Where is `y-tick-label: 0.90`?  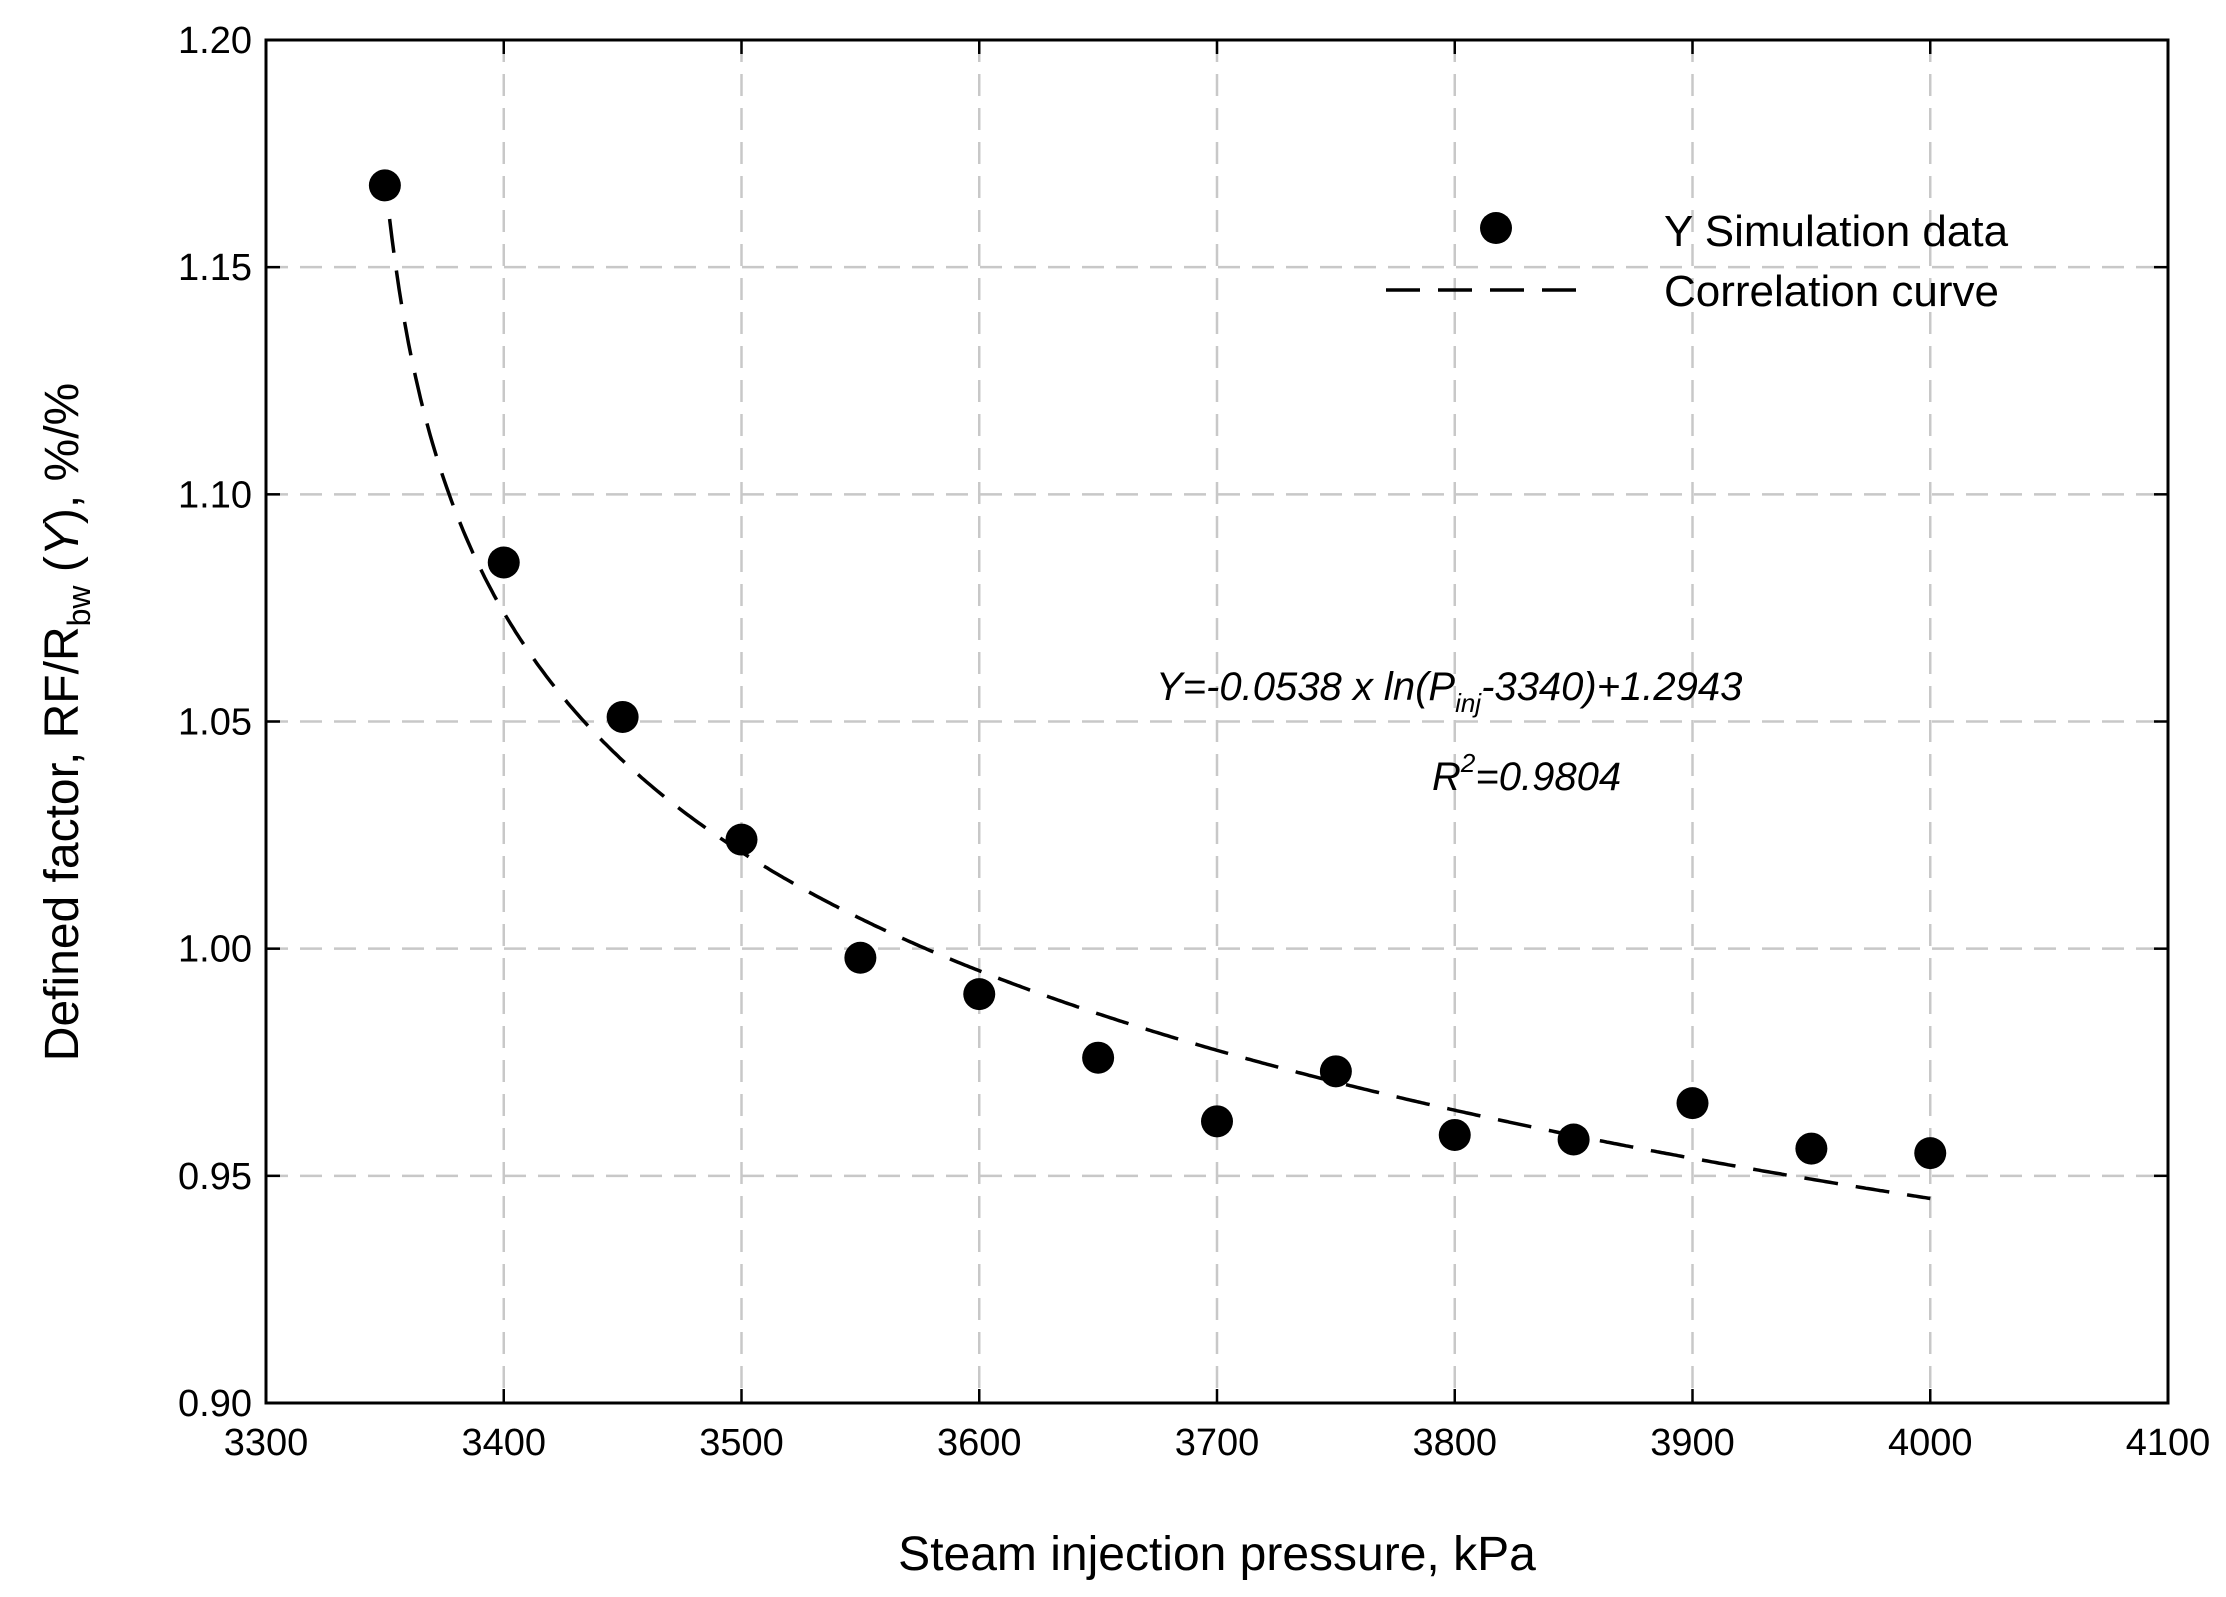
y-tick-label: 0.90 is located at coordinates (215, 1404).